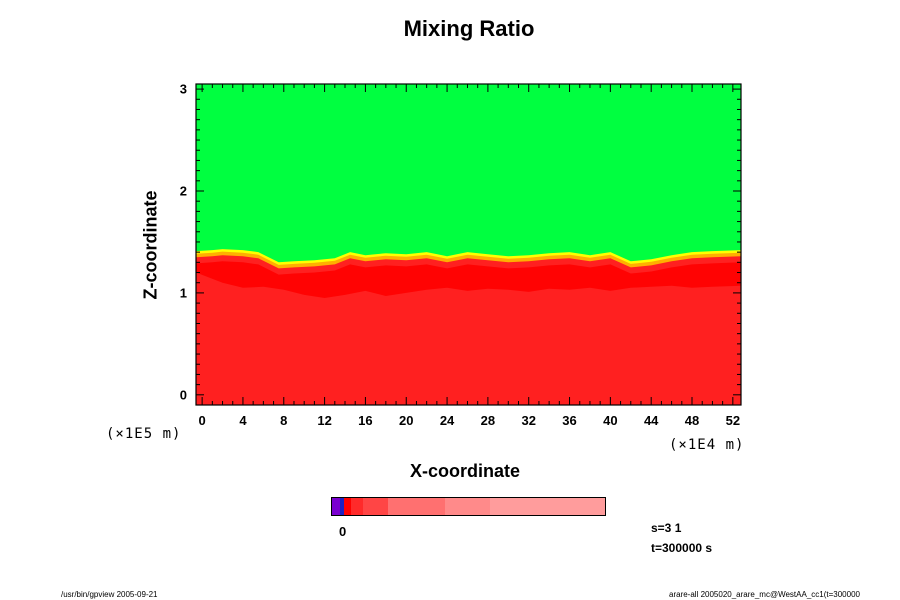 This screenshot has height=600, width=900. What do you see at coordinates (682, 548) in the screenshot?
I see `t-label: t=300000 s` at bounding box center [682, 548].